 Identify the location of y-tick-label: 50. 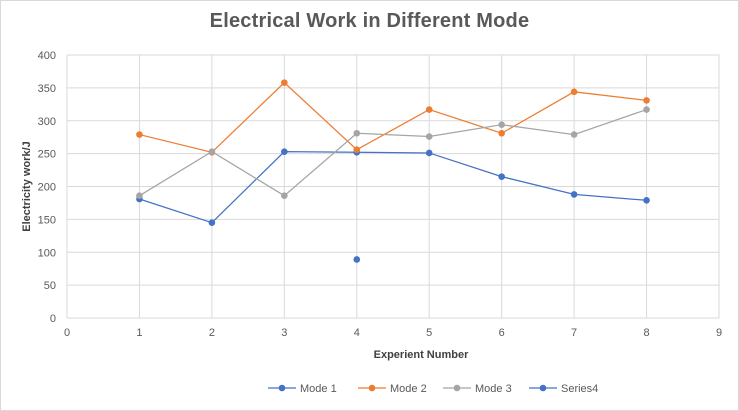
(50, 286).